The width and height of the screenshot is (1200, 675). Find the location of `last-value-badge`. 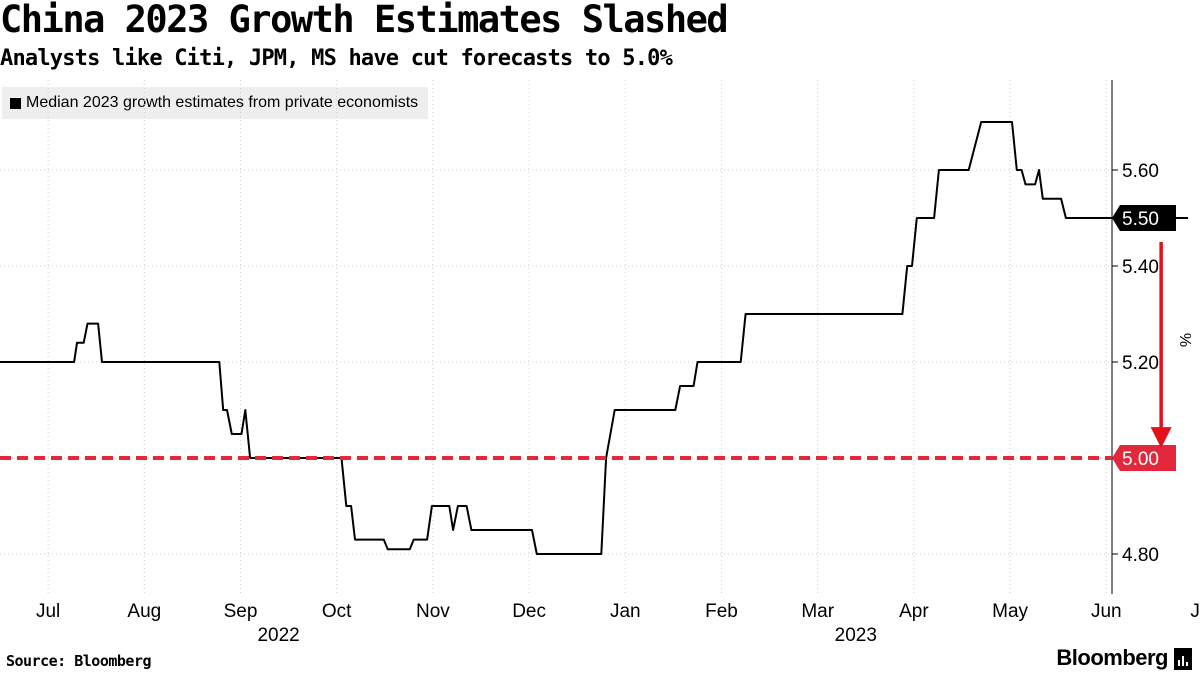

last-value-badge is located at coordinates (1144, 218).